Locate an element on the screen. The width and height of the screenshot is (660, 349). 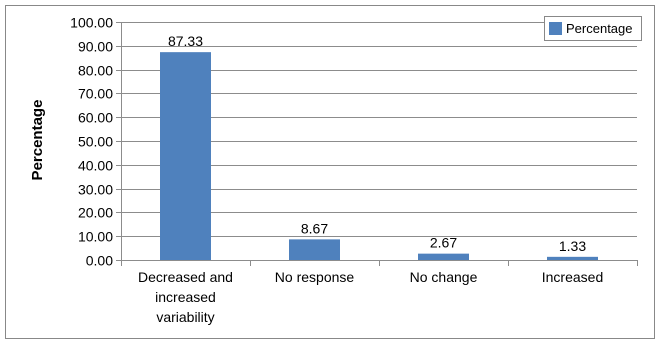
data-label: 87.33 is located at coordinates (185, 41).